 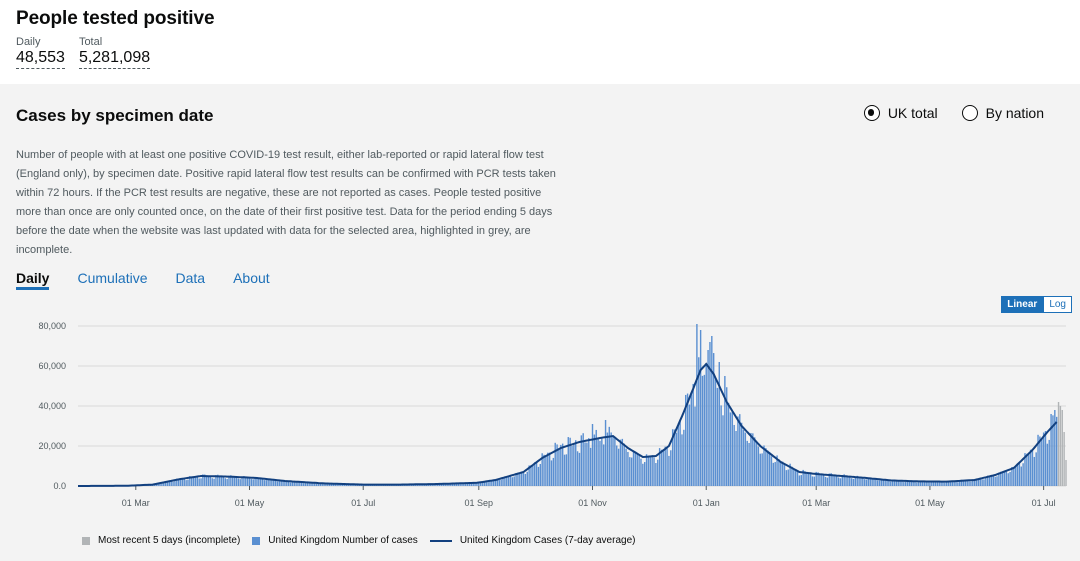 What do you see at coordinates (1022, 304) in the screenshot?
I see `scale-linear-button: Linear` at bounding box center [1022, 304].